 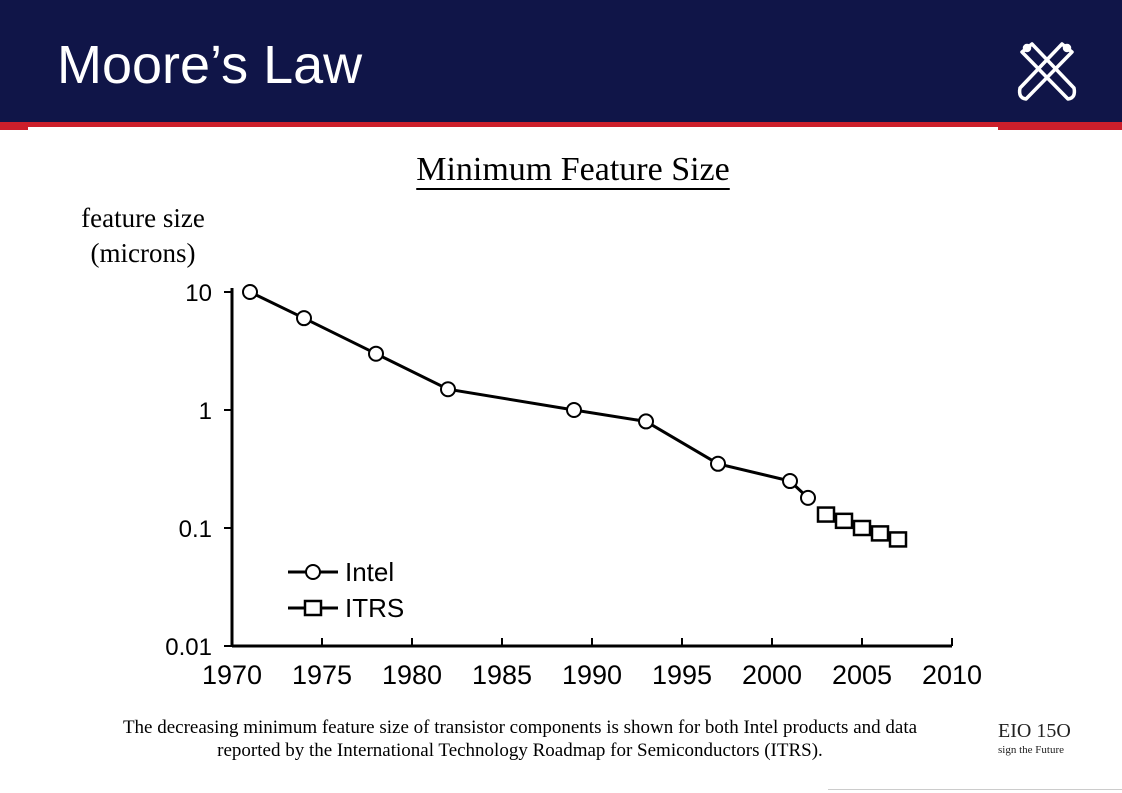 I want to click on accent-bar-left, so click(x=14, y=126).